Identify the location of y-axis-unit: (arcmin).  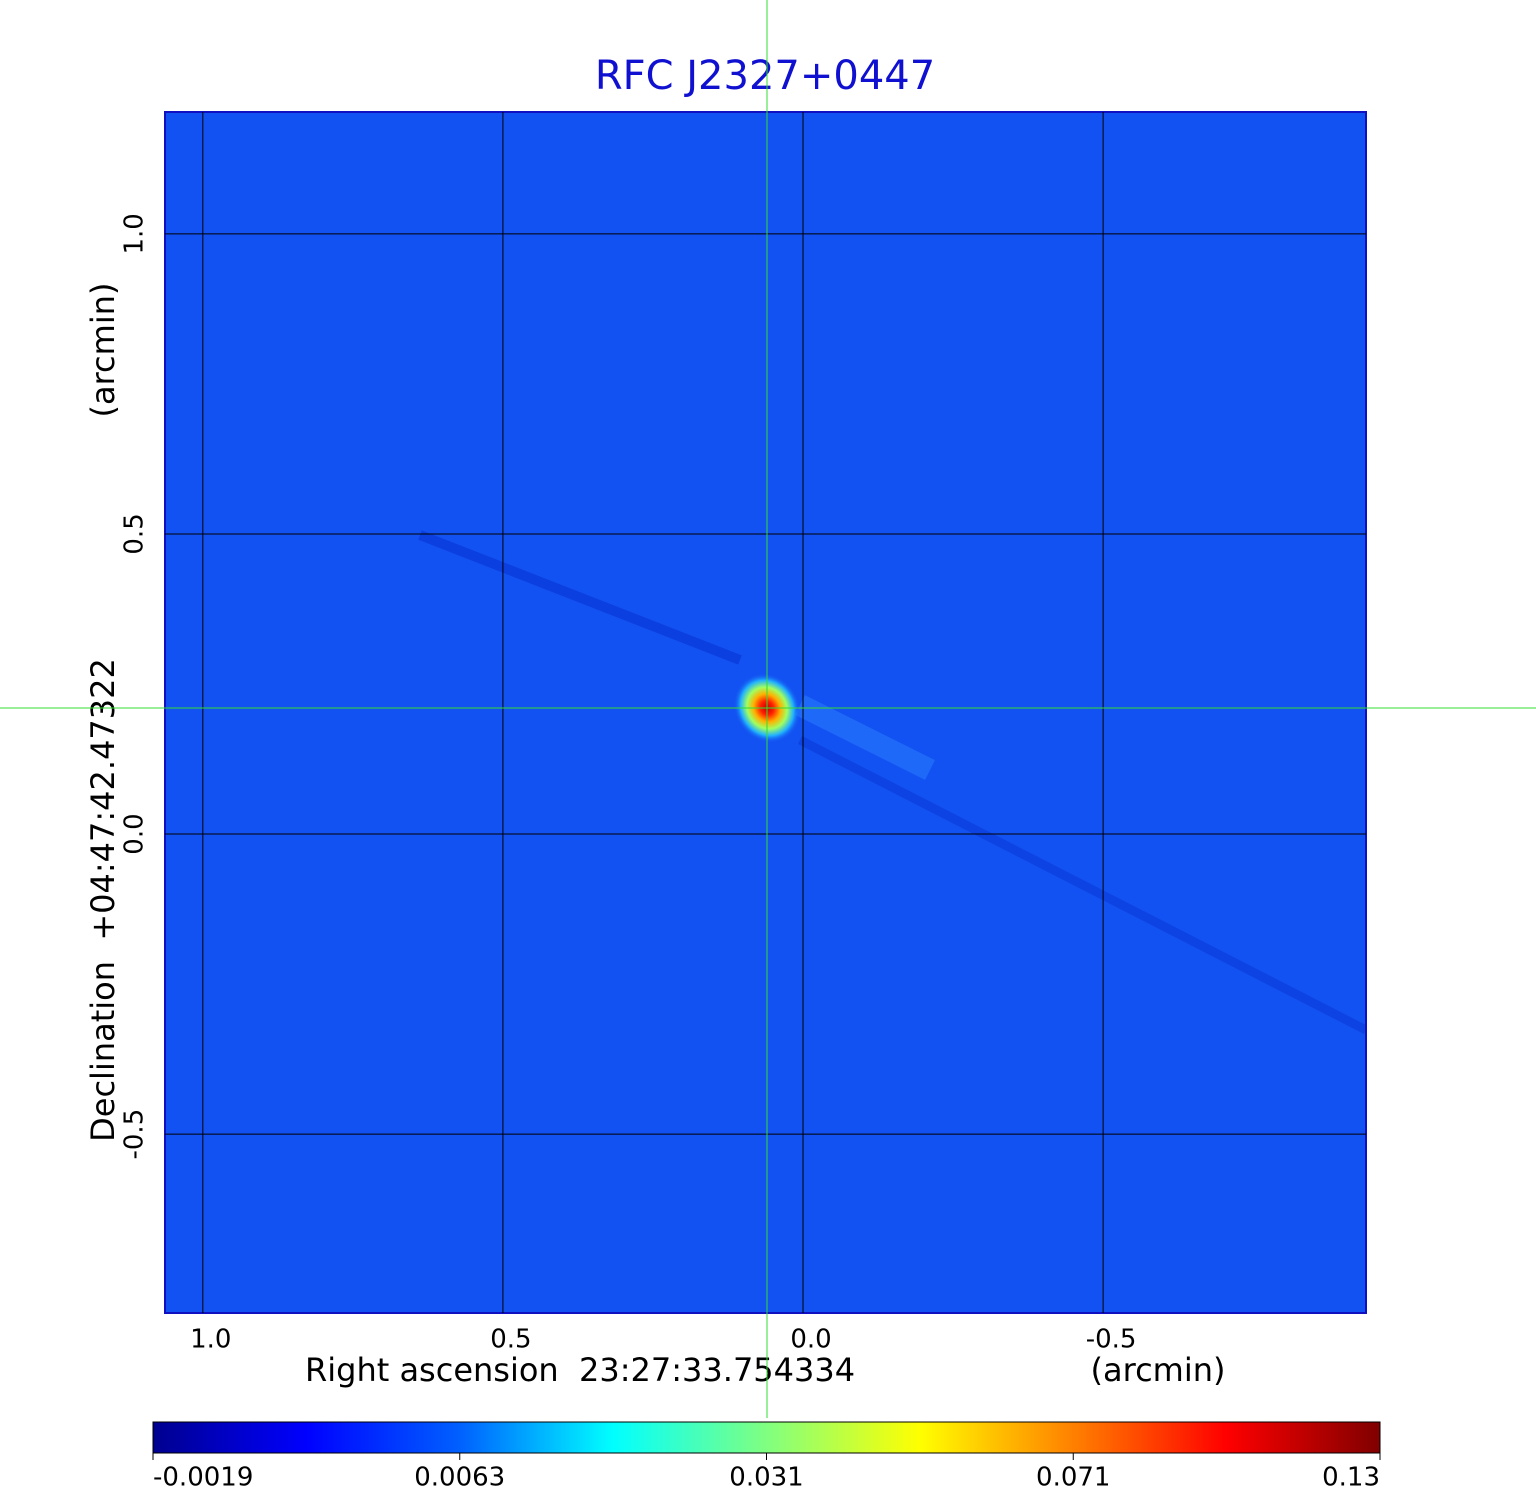
(103, 350).